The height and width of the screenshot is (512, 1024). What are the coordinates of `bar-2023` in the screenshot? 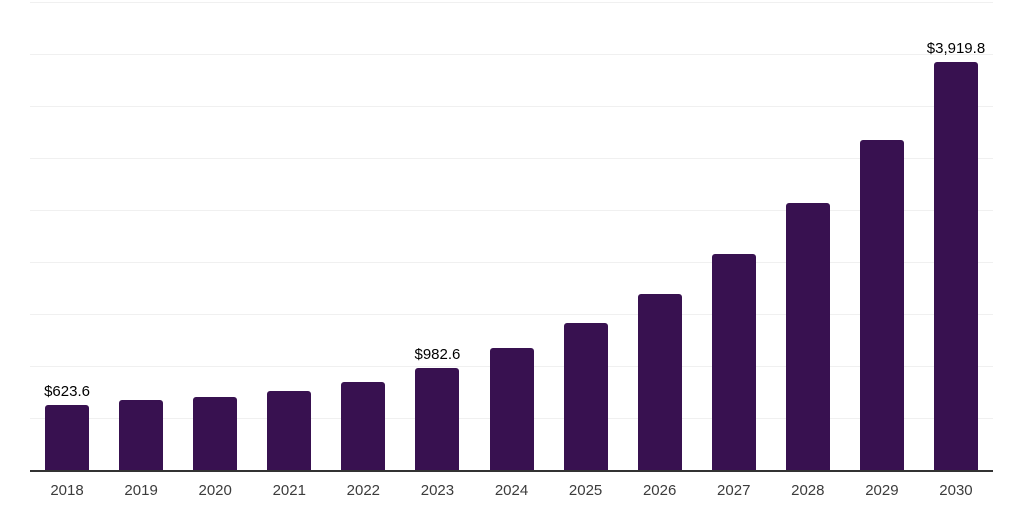 It's located at (437, 418).